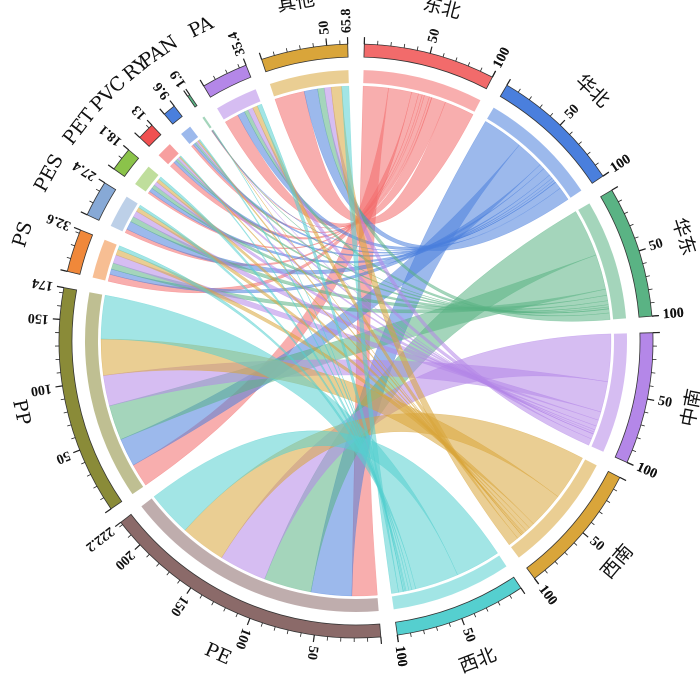 This screenshot has width=700, height=676. What do you see at coordinates (110, 135) in the screenshot?
I see `tick-label-sector-10: 18.1` at bounding box center [110, 135].